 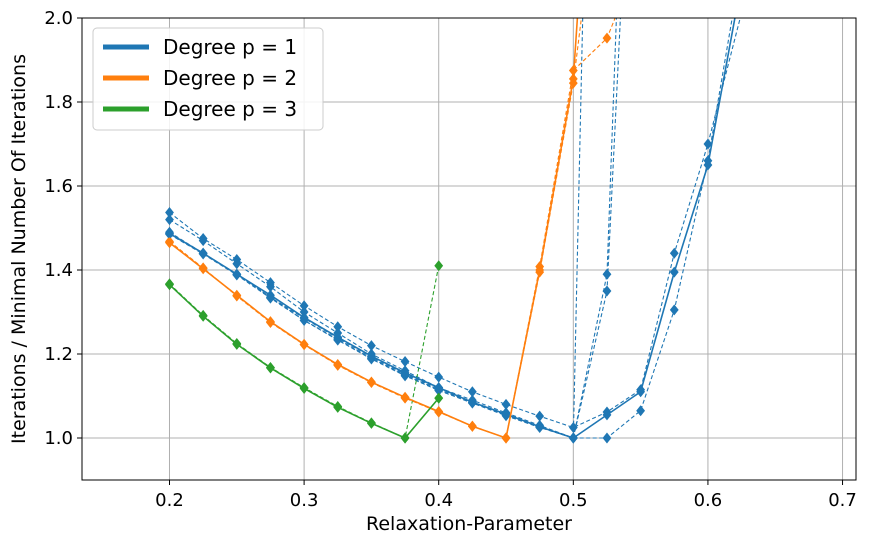 I want to click on y-tick-label: 1.8, so click(x=58, y=102).